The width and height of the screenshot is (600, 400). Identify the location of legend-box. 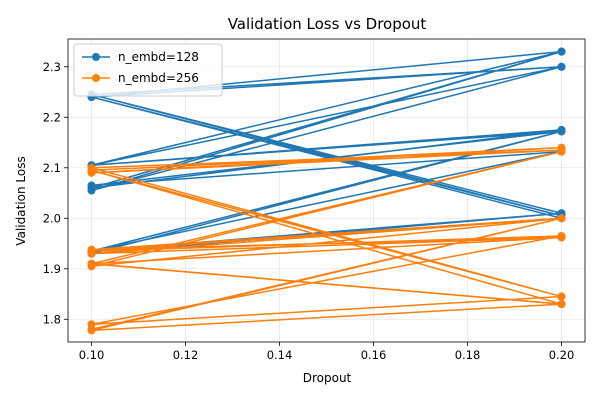
(148, 70).